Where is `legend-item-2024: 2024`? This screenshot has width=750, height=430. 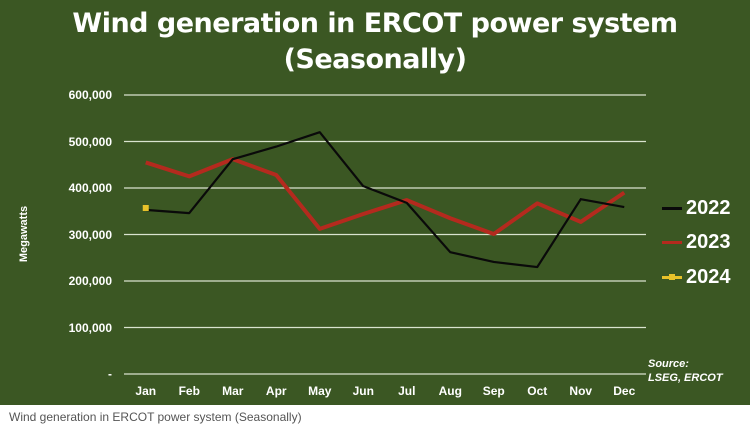 legend-item-2024: 2024 is located at coordinates (696, 277).